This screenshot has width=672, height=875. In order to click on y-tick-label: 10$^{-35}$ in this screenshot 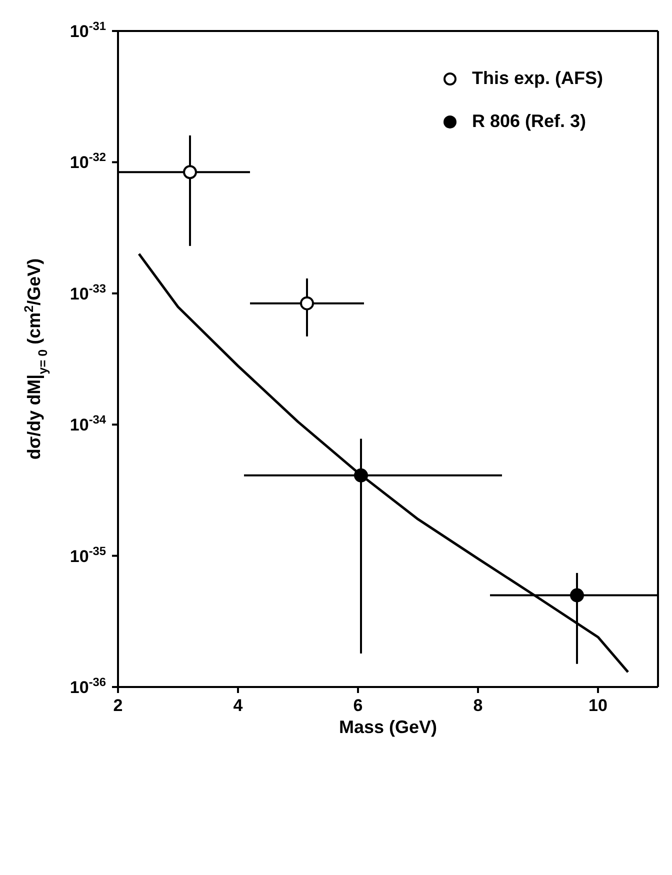, I will do `click(88, 555)`.